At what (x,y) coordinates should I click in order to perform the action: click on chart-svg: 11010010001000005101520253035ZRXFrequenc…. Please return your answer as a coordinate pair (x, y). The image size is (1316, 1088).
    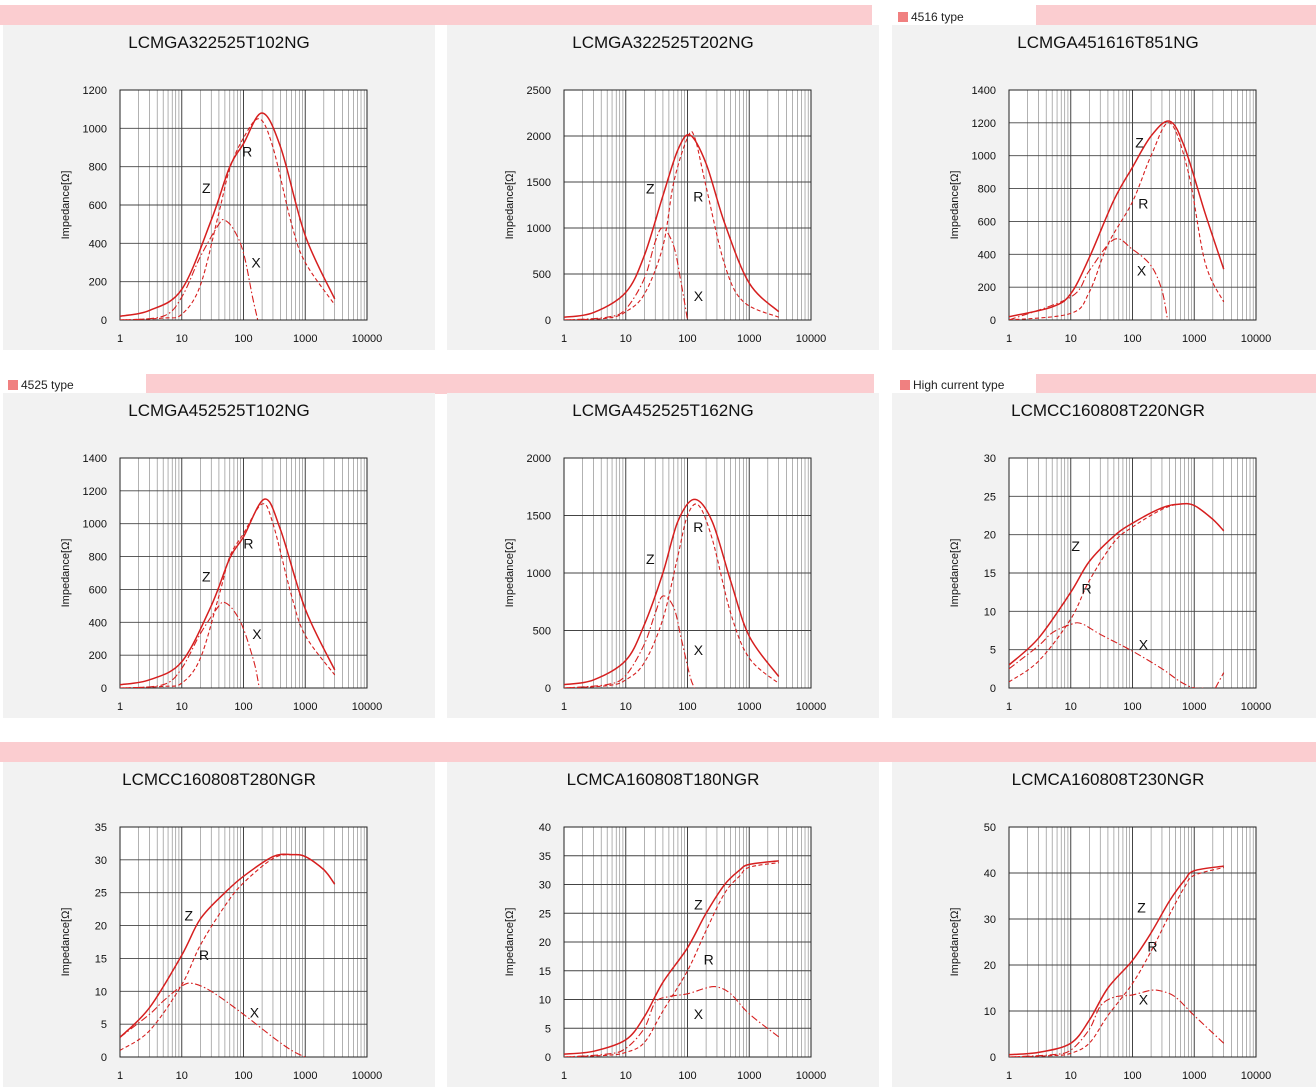
    Looking at the image, I should click on (221, 952).